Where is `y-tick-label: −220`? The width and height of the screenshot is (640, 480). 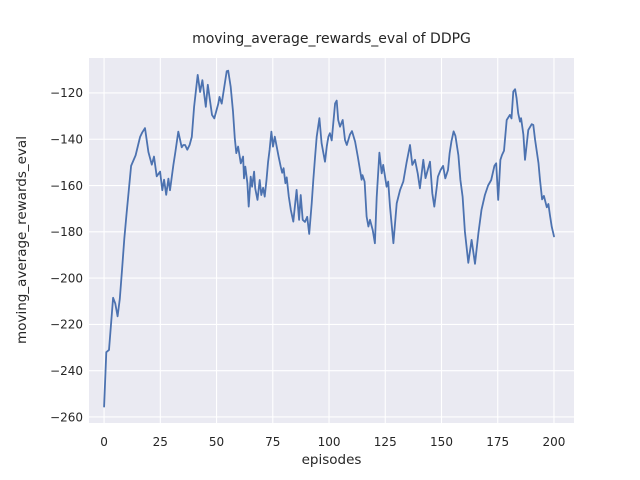 y-tick-label: −220 is located at coordinates (66, 325).